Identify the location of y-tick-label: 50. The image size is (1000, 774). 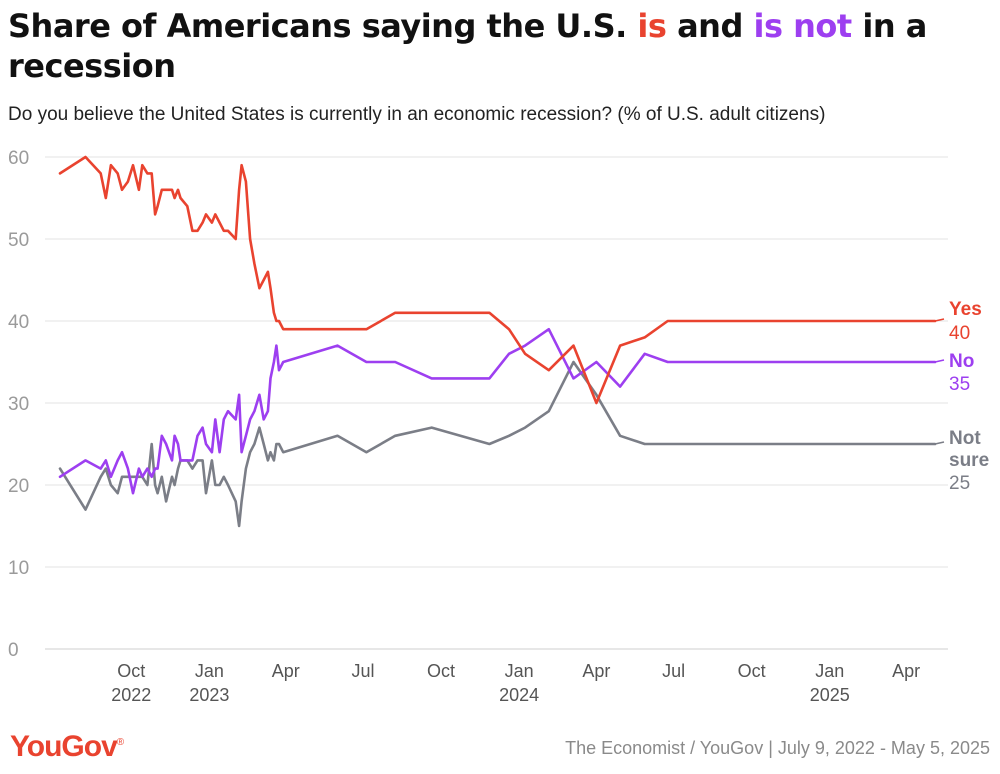
(18, 240).